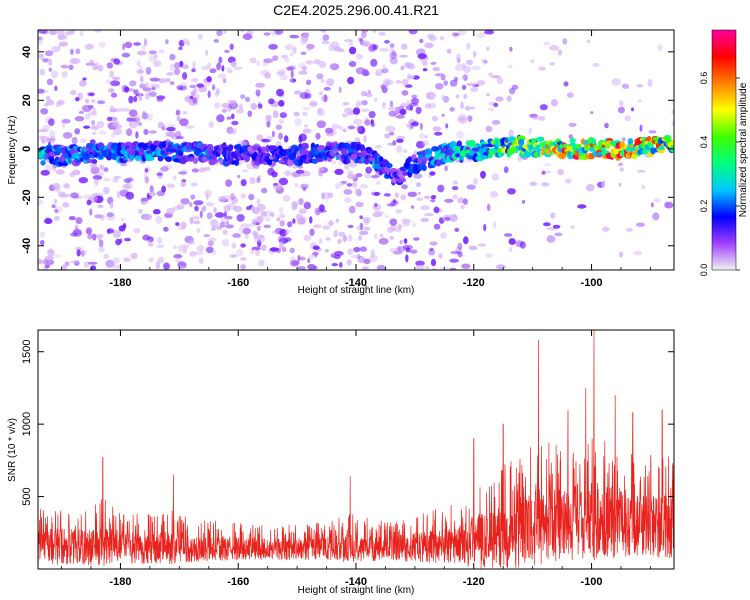  Describe the element at coordinates (238, 283) in the screenshot. I see `spectrogram-x-tick-label: -160` at that location.